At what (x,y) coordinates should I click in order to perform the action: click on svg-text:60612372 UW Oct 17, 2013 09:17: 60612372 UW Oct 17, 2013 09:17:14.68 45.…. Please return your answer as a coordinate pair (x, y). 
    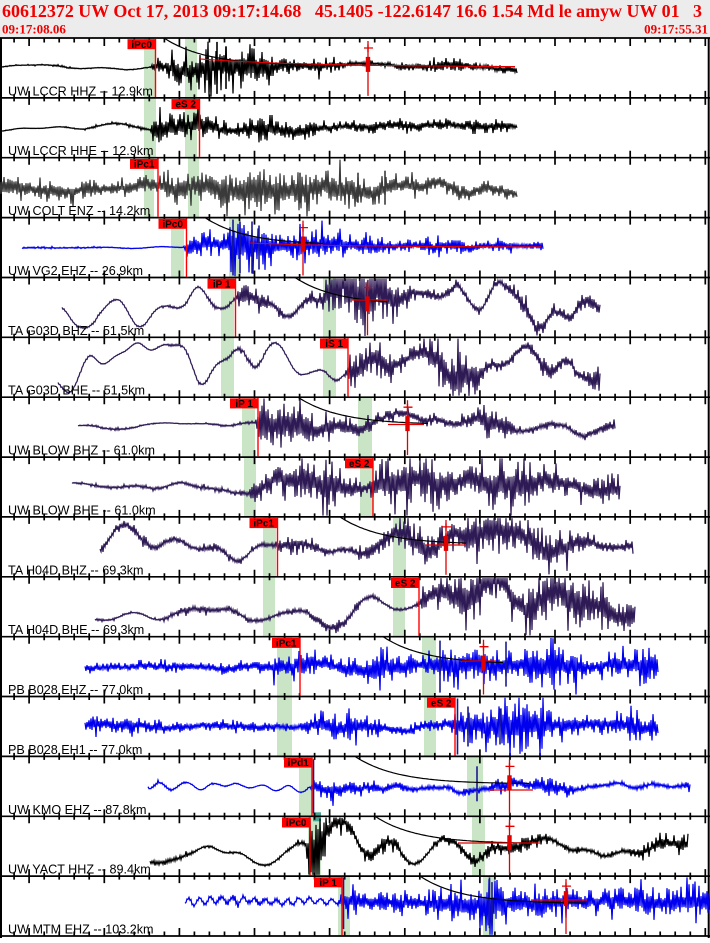
    Looking at the image, I should click on (352, 11).